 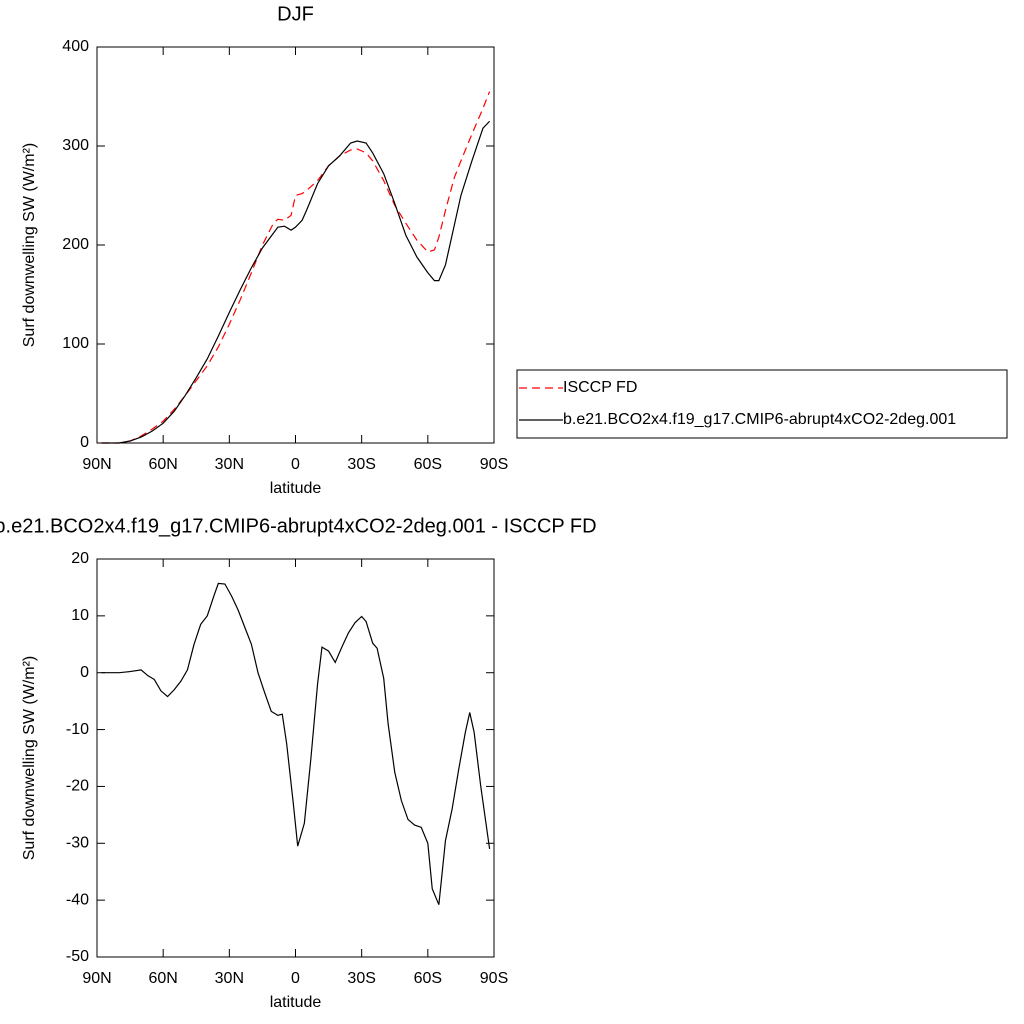 What do you see at coordinates (75, 46) in the screenshot?
I see `y-tick-label: 400` at bounding box center [75, 46].